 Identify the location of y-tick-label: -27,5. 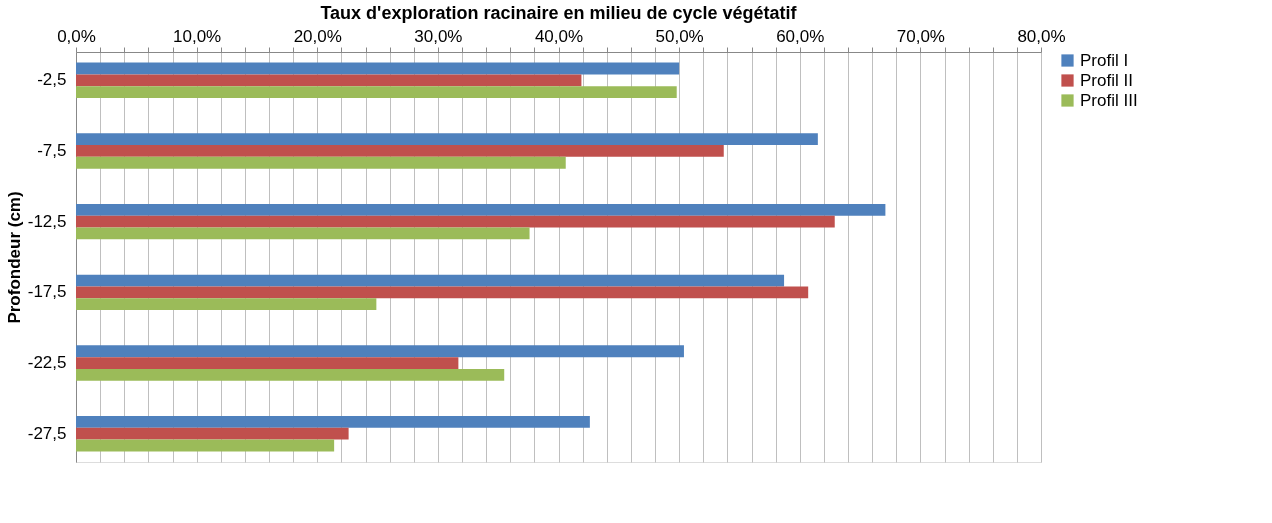
(47, 433).